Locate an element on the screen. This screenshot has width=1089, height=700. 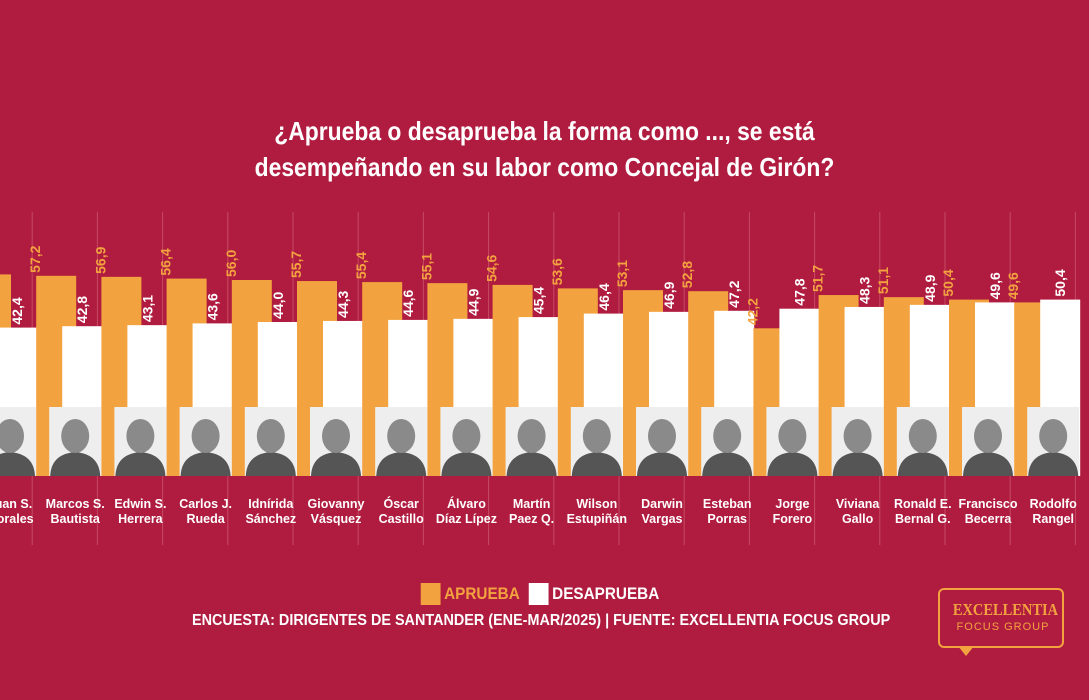
candidate-name-line-2: Vásquez is located at coordinates (336, 519).